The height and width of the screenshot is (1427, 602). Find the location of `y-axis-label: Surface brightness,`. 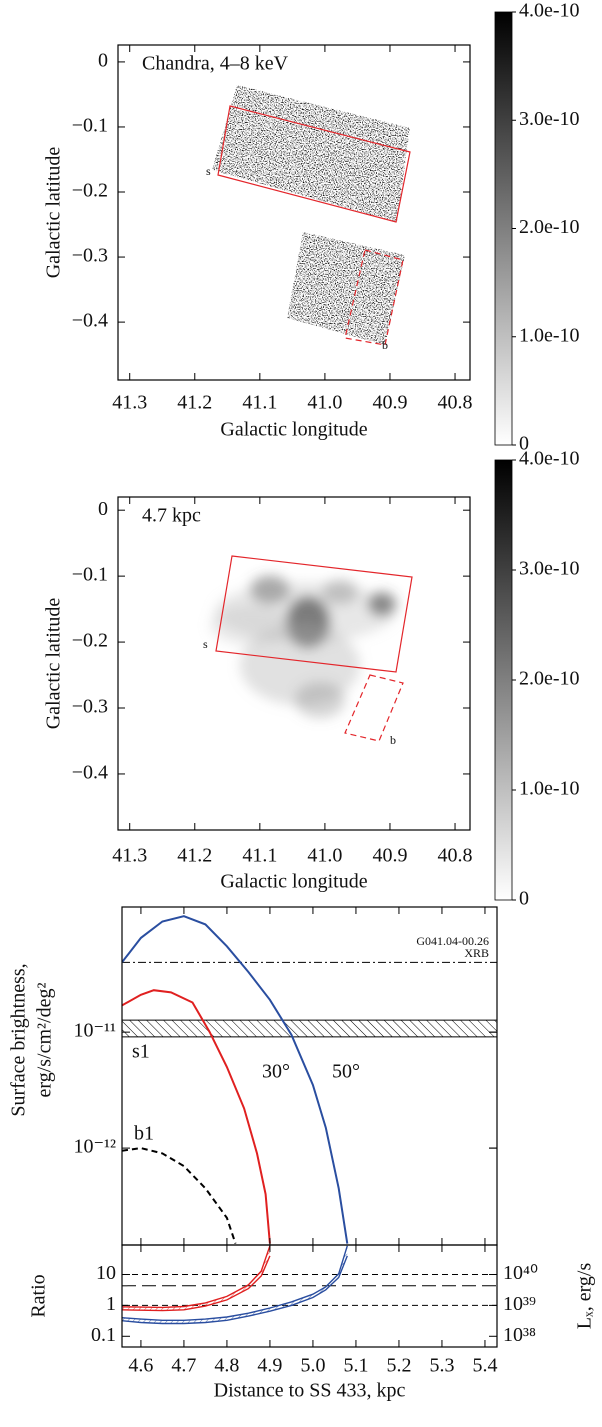

y-axis-label: Surface brightness, is located at coordinates (19, 1039).